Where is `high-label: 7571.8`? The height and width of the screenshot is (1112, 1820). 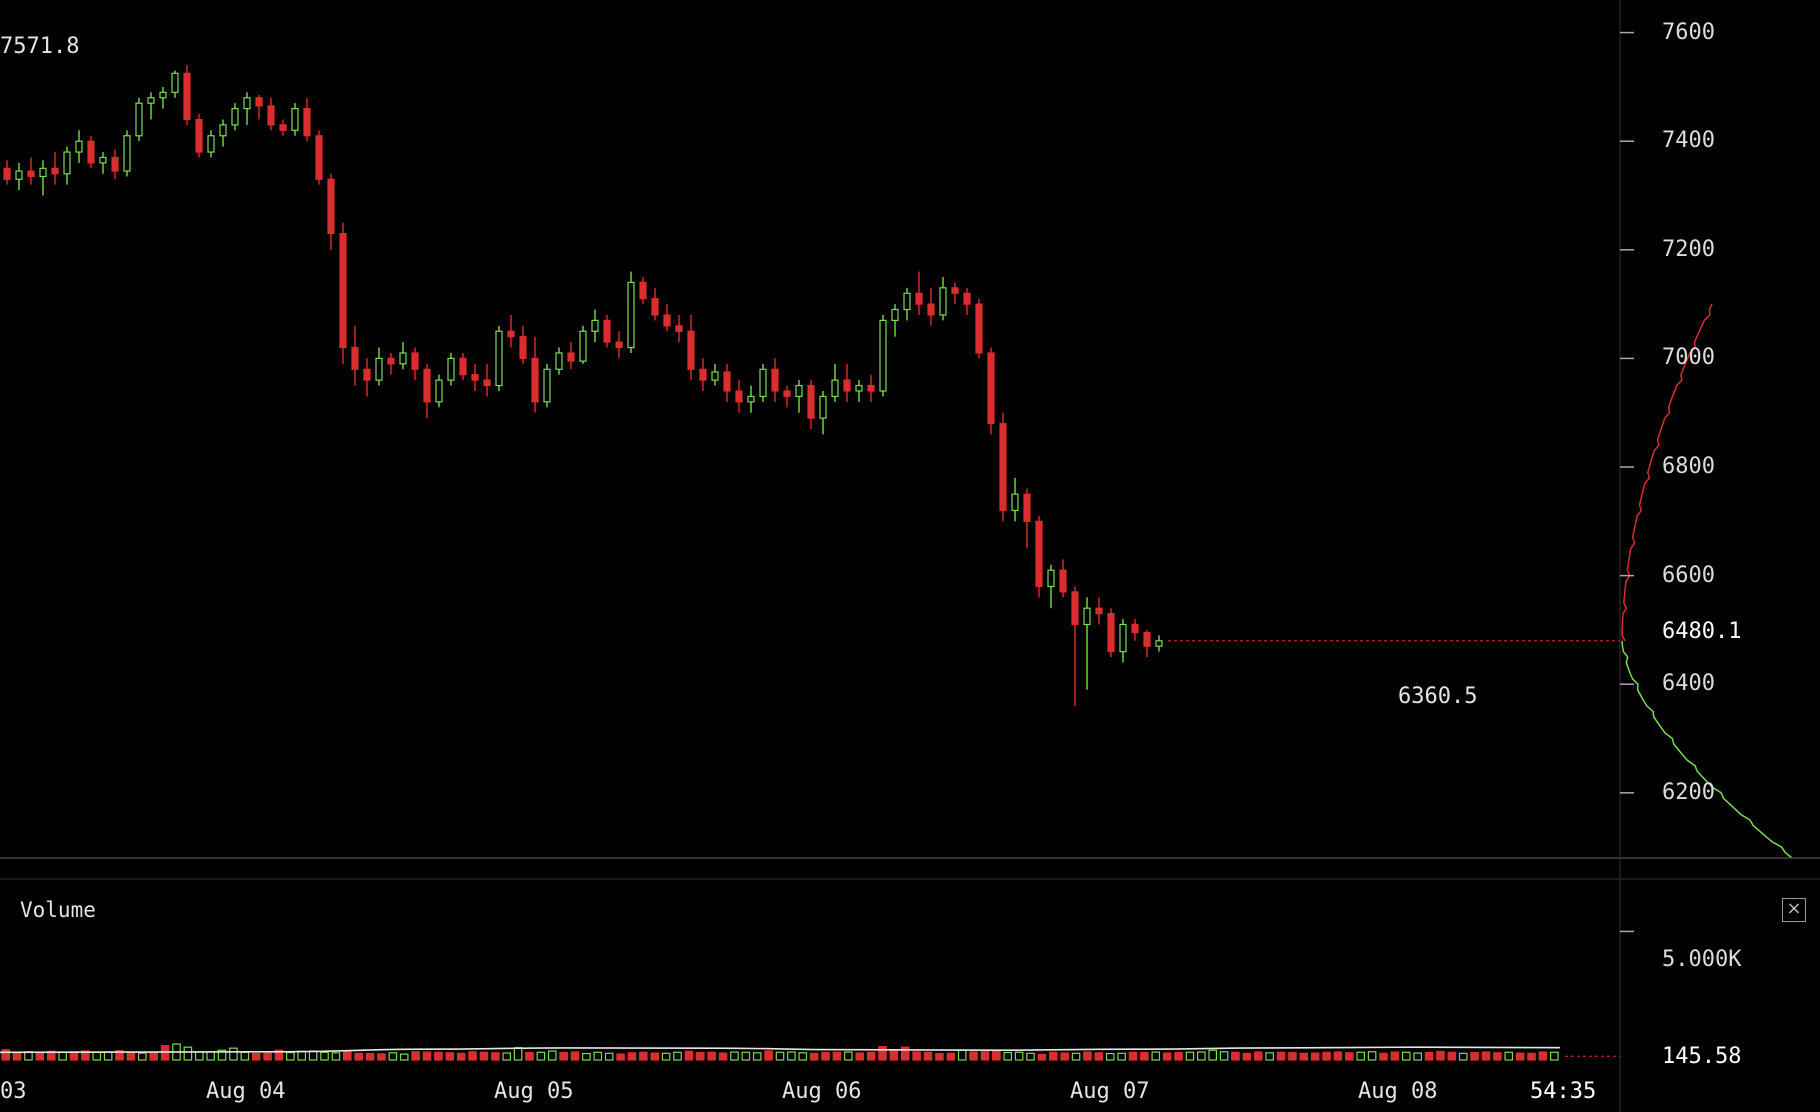 high-label: 7571.8 is located at coordinates (40, 46).